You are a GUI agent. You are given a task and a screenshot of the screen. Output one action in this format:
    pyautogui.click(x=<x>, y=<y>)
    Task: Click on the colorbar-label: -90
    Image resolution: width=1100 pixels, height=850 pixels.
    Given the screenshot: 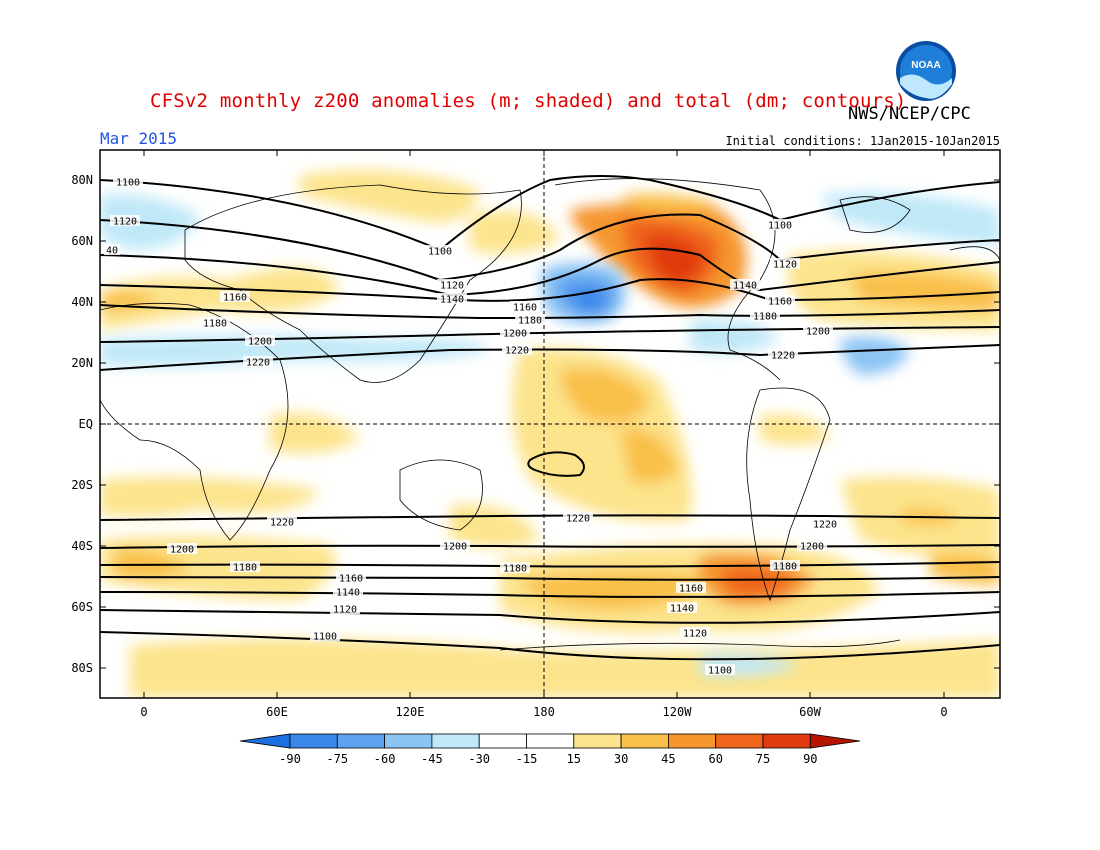 What is the action you would take?
    pyautogui.click(x=290, y=759)
    